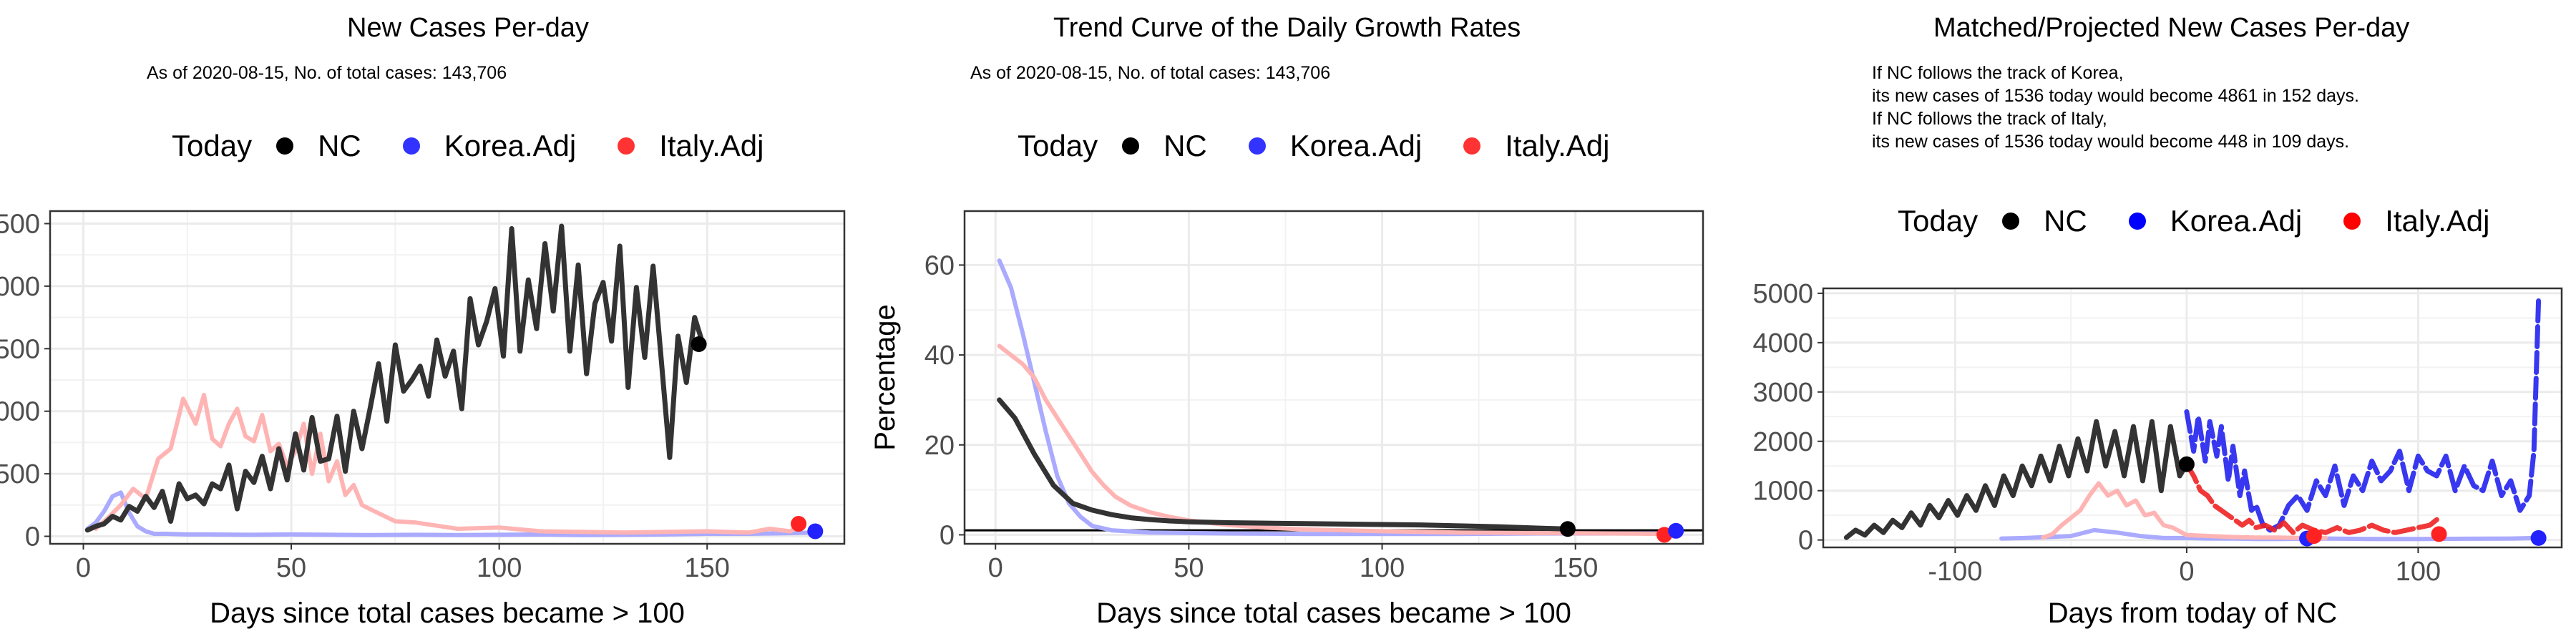 The image size is (2576, 644). I want to click on series-line-italy-adj-projected, so click(2312, 498).